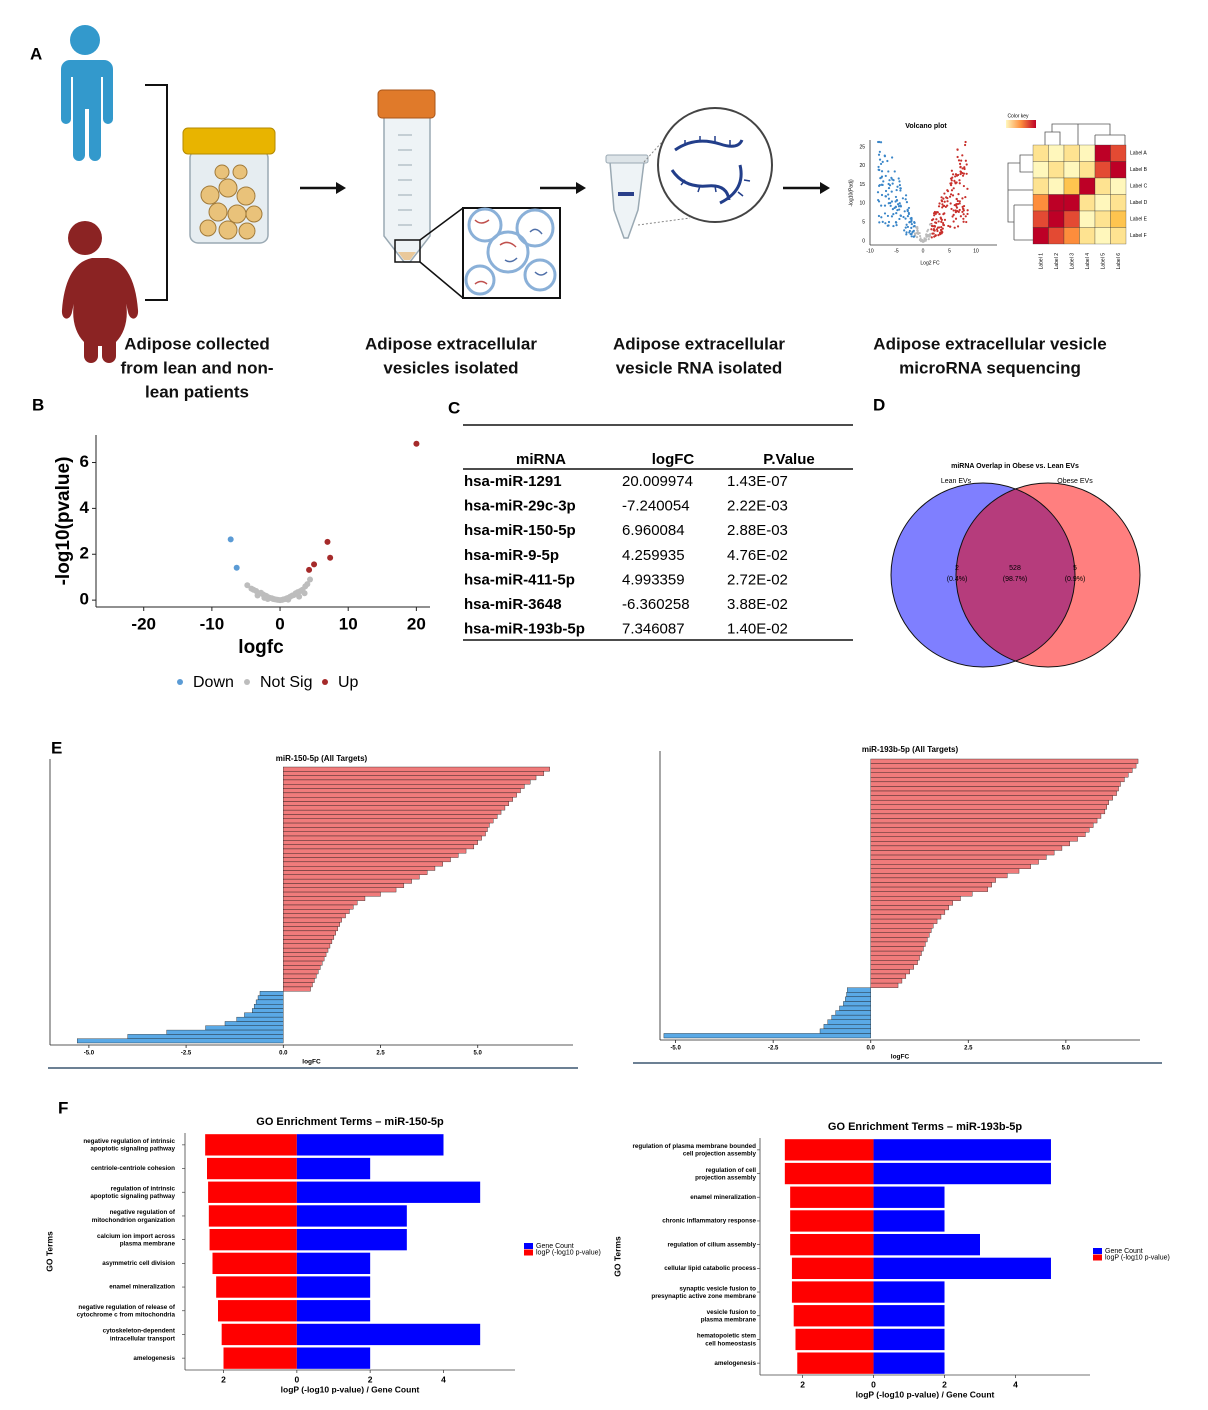  What do you see at coordinates (990, 367) in the screenshot?
I see `caption-line: microRNA sequencing` at bounding box center [990, 367].